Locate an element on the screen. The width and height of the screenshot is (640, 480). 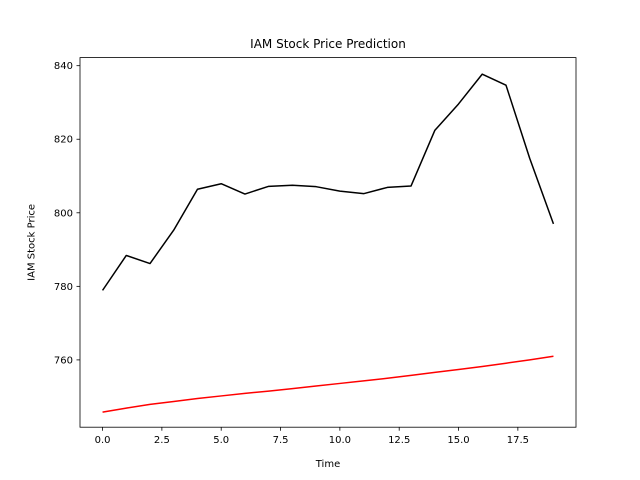
y-tick-label: 780 is located at coordinates (63, 287).